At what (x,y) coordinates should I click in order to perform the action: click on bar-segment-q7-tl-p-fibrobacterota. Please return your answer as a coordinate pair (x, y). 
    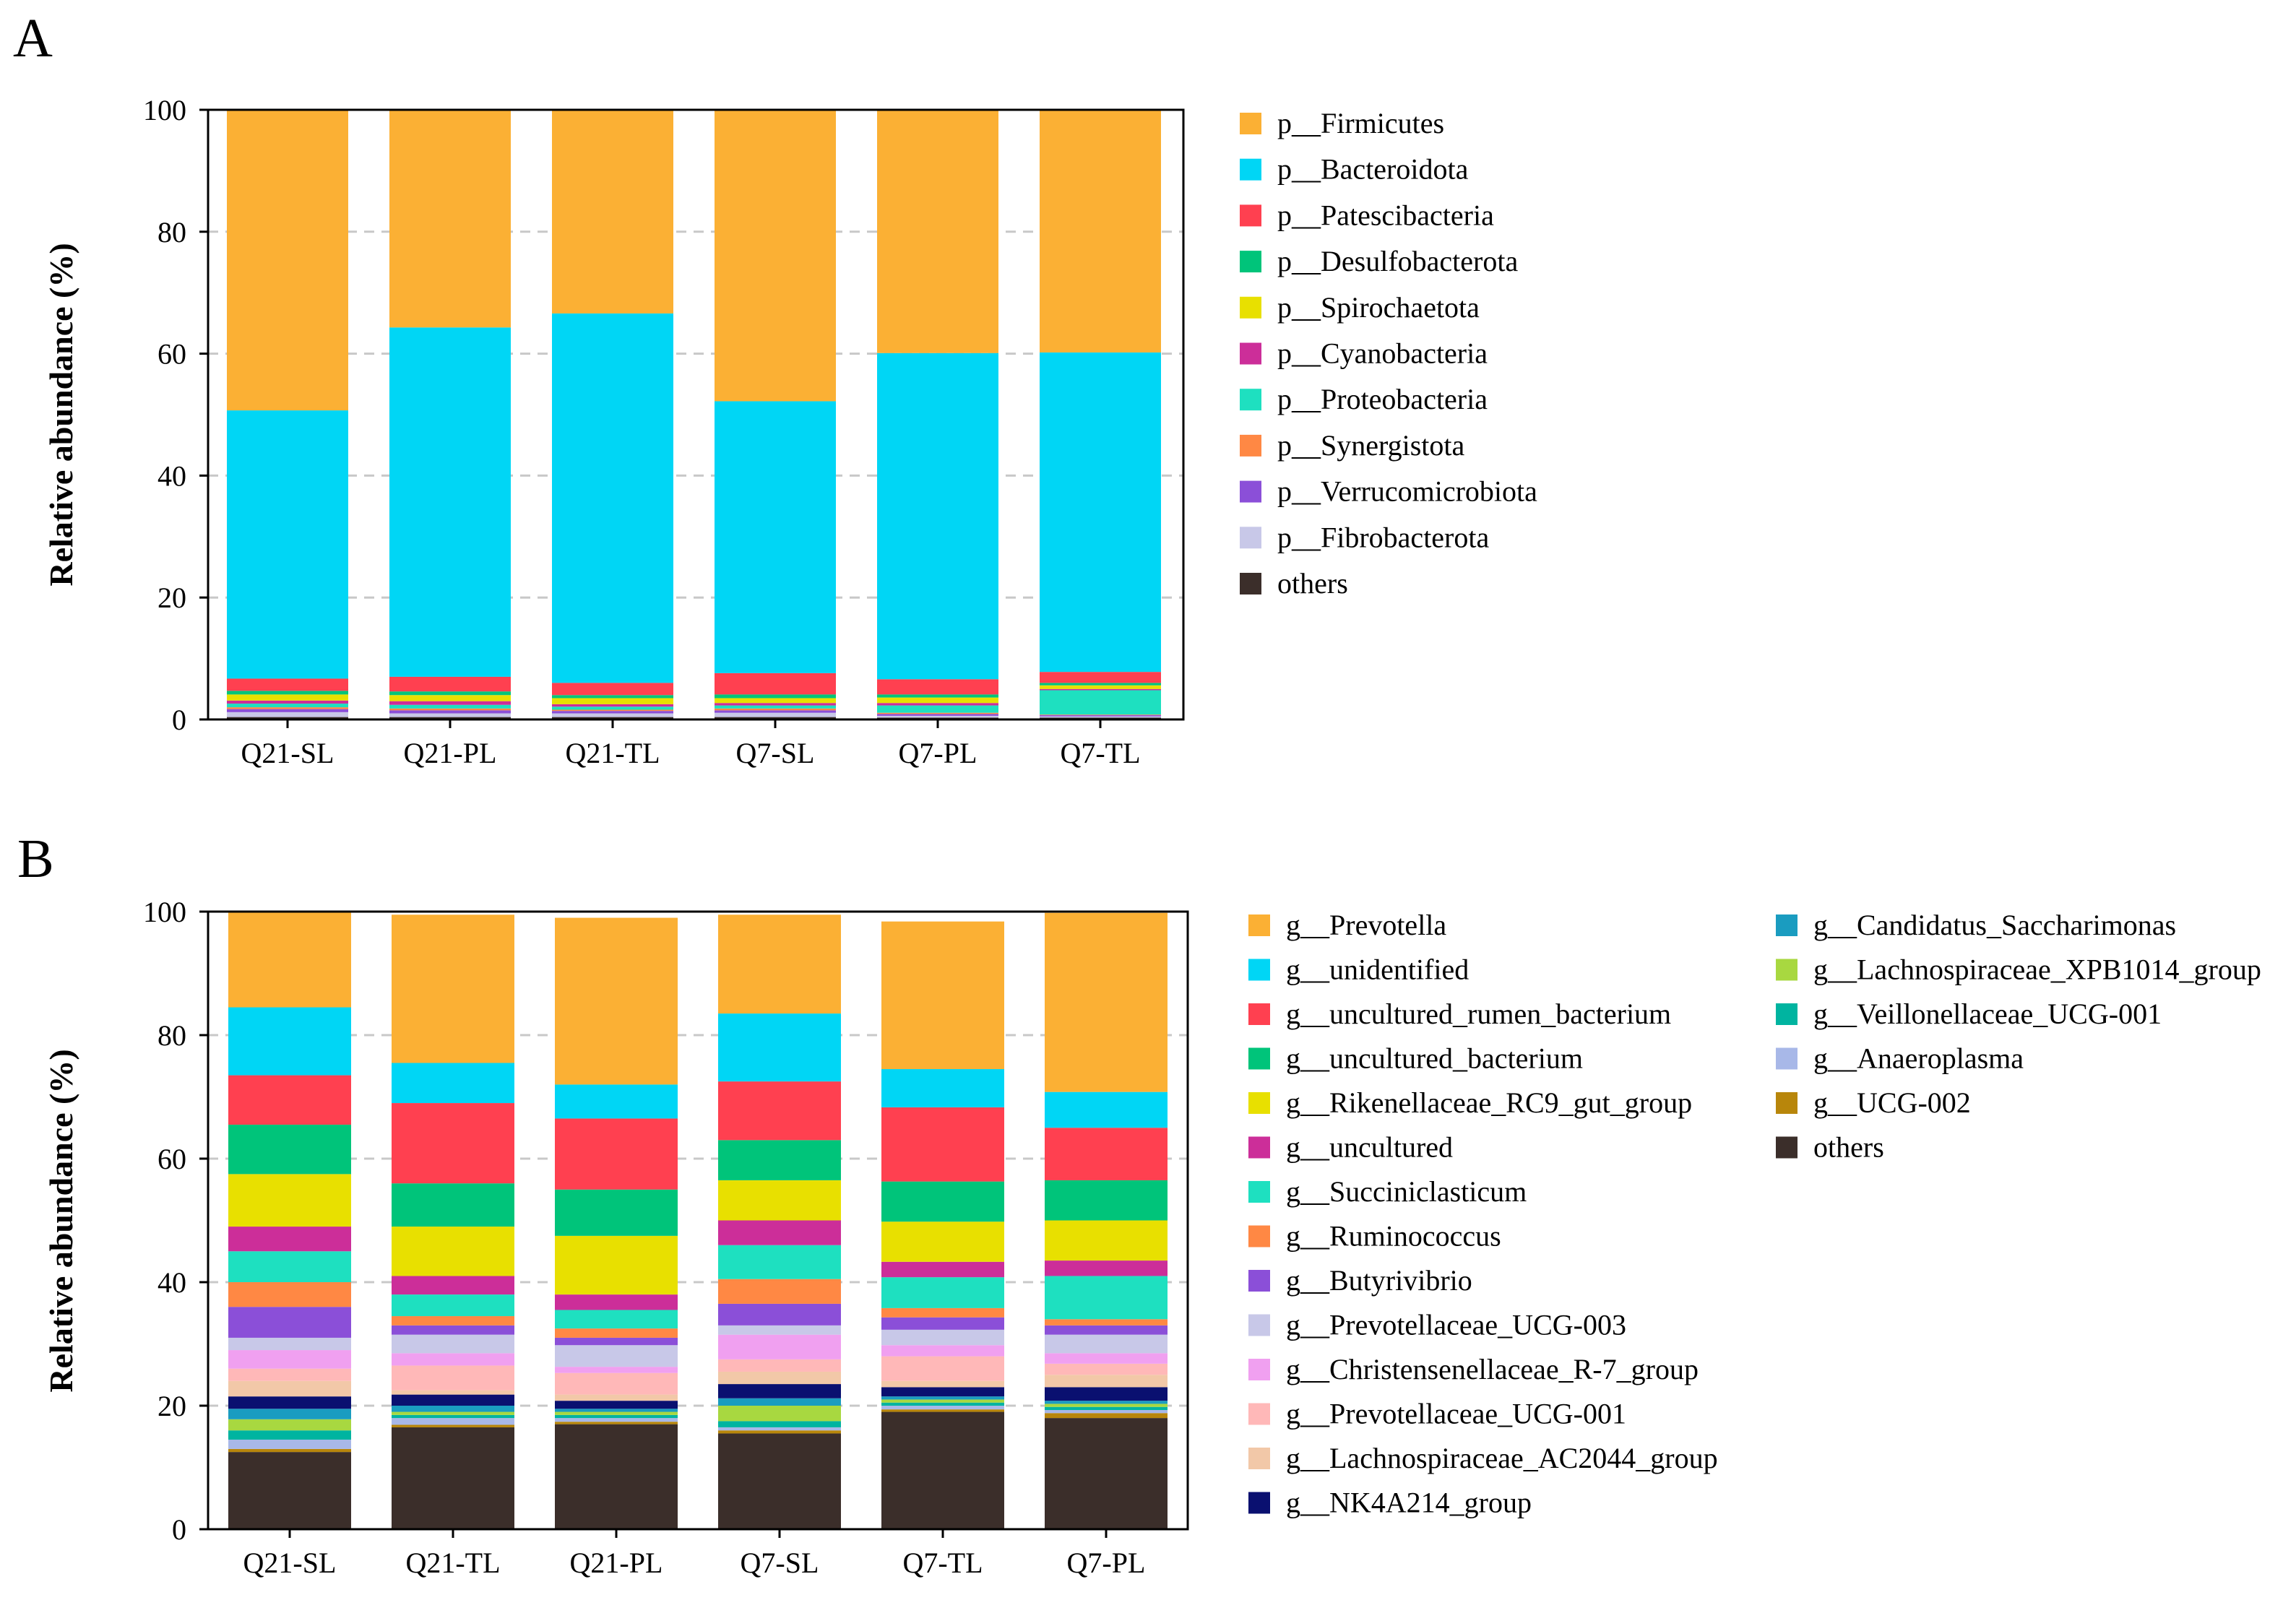
    Looking at the image, I should click on (1100, 717).